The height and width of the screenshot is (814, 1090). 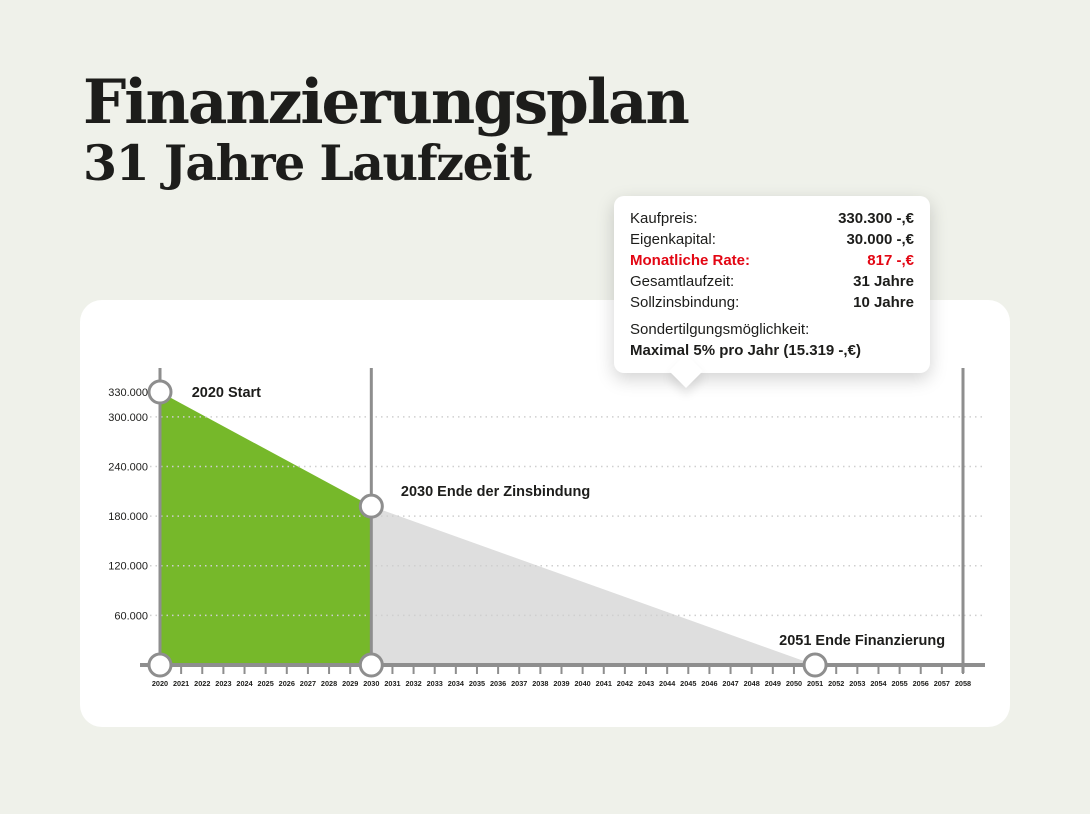 What do you see at coordinates (880, 239) in the screenshot?
I see `tooltip-row-value: 30.000 -,€` at bounding box center [880, 239].